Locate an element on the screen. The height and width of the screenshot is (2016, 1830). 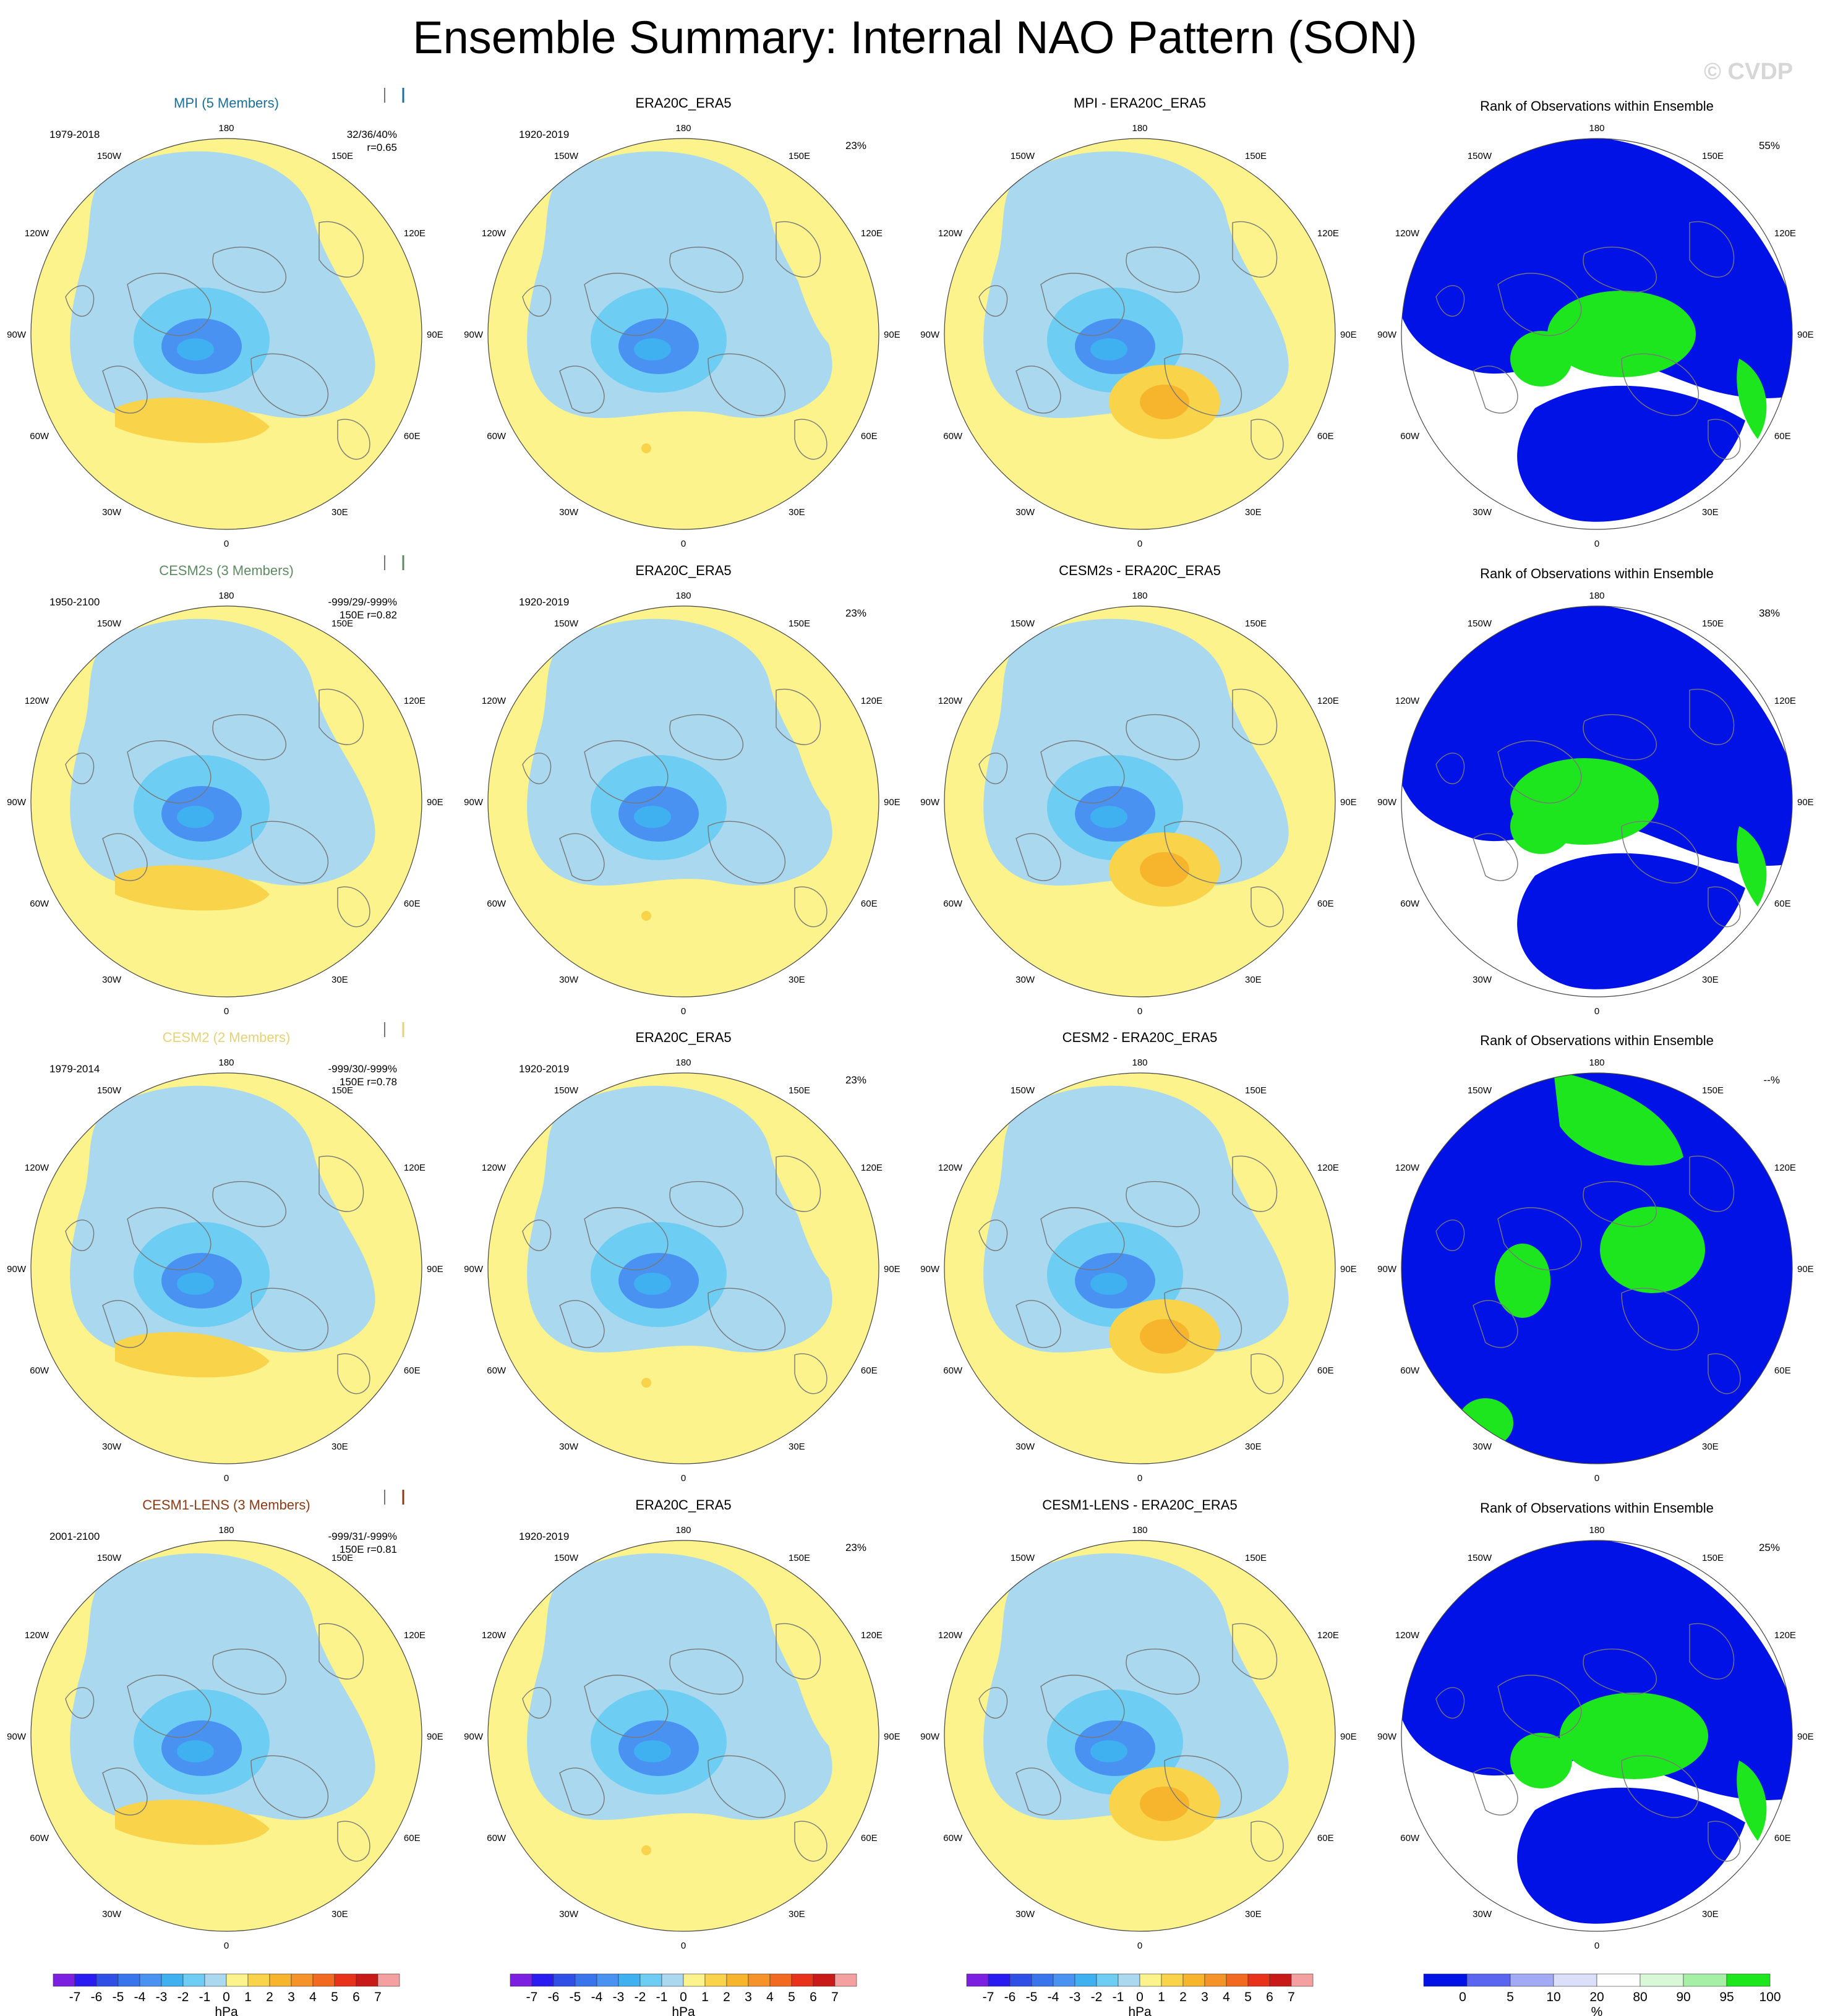
cvdp-watermark: © CVDP is located at coordinates (1749, 72).